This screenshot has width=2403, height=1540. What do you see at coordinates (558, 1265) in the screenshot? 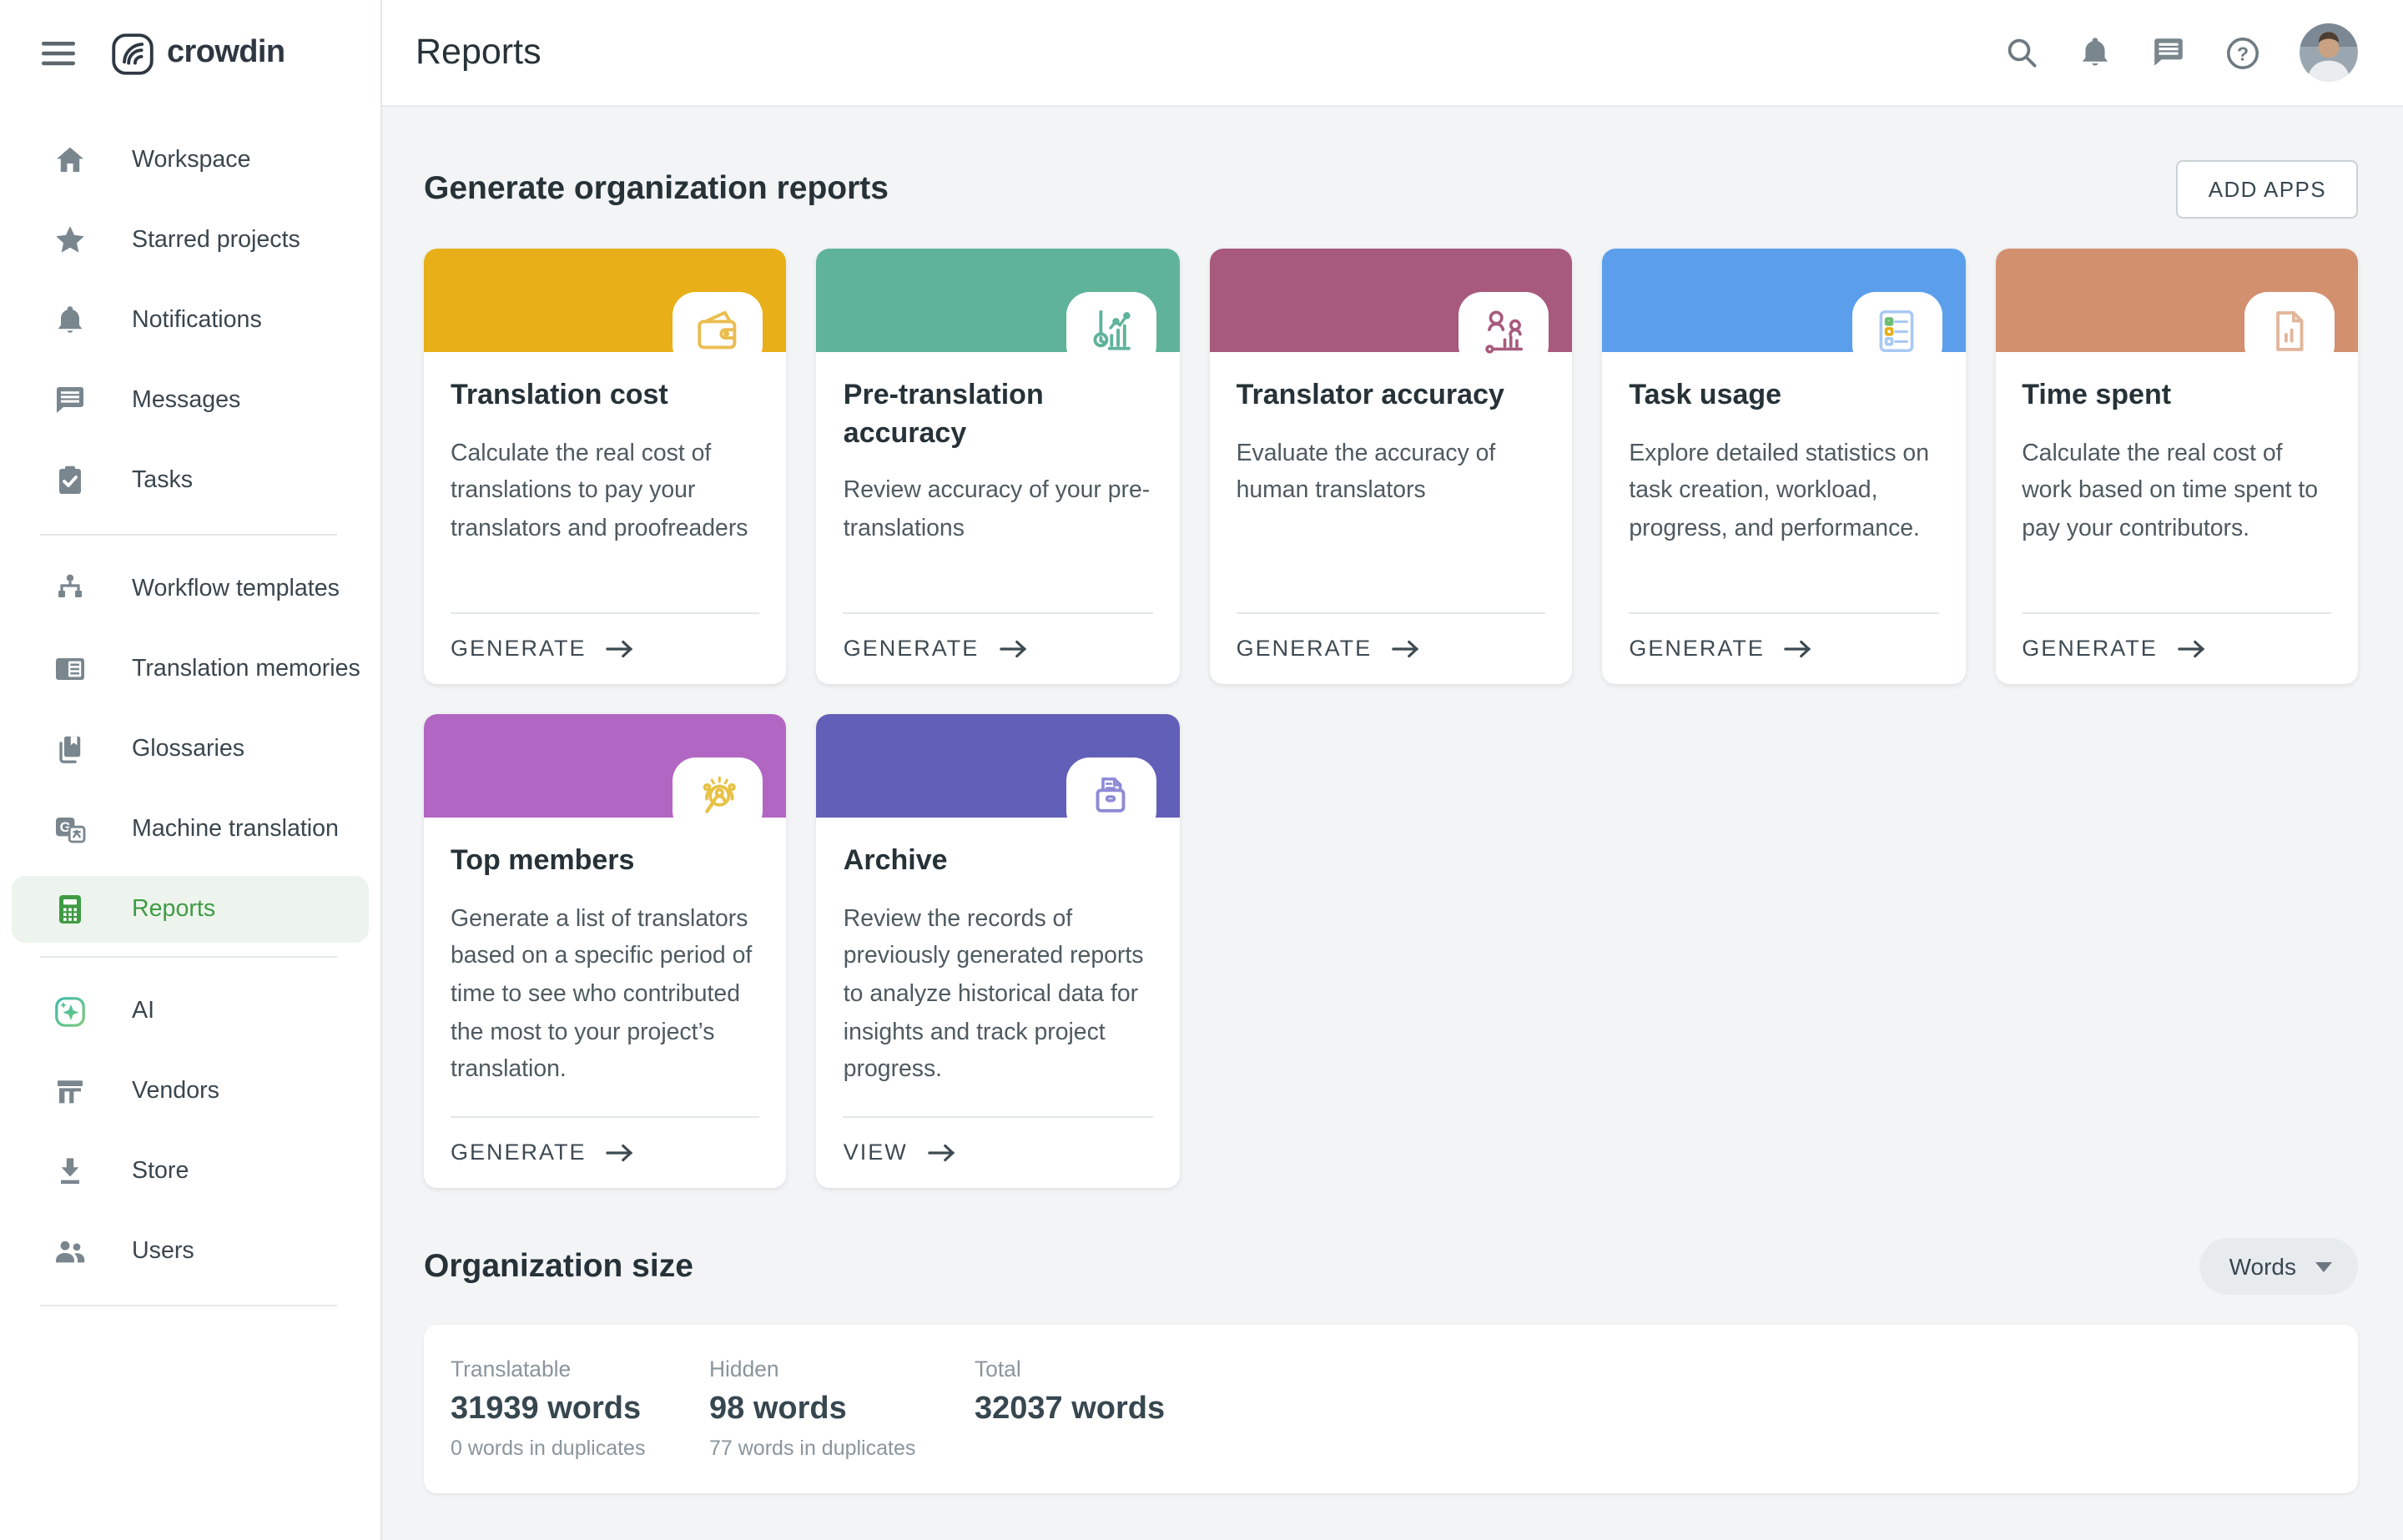
I see `organization-size-title: Organization size` at bounding box center [558, 1265].